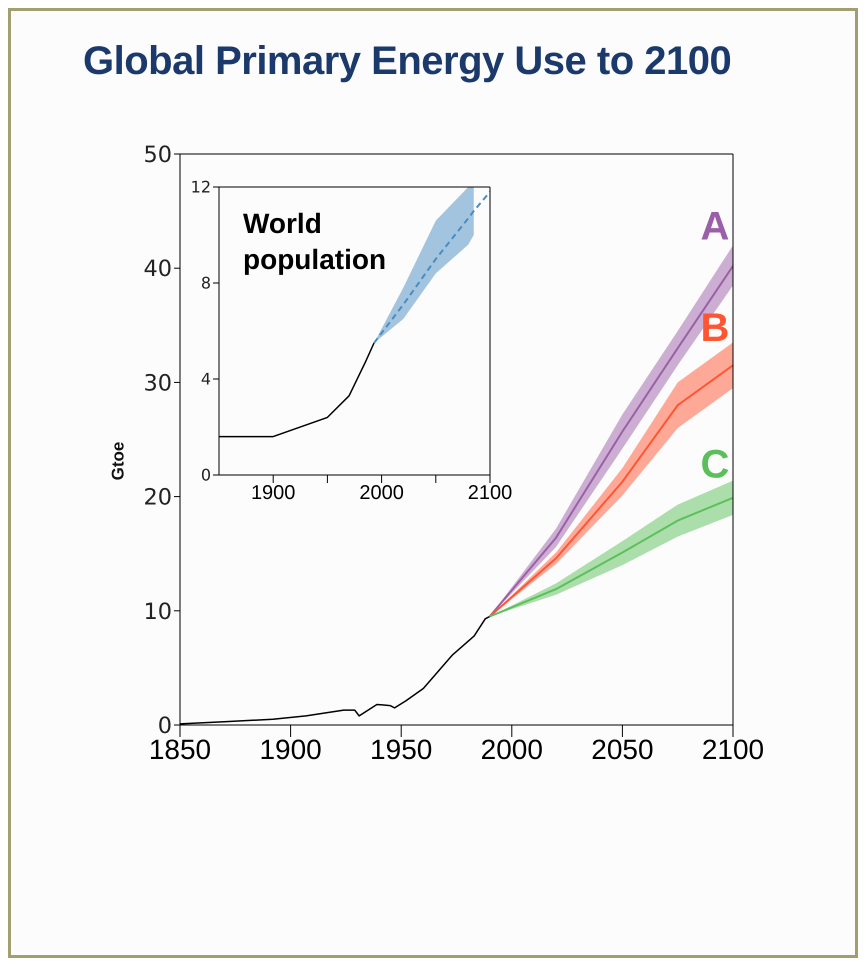 Image resolution: width=866 pixels, height=965 pixels. I want to click on series-label: A, so click(715, 226).